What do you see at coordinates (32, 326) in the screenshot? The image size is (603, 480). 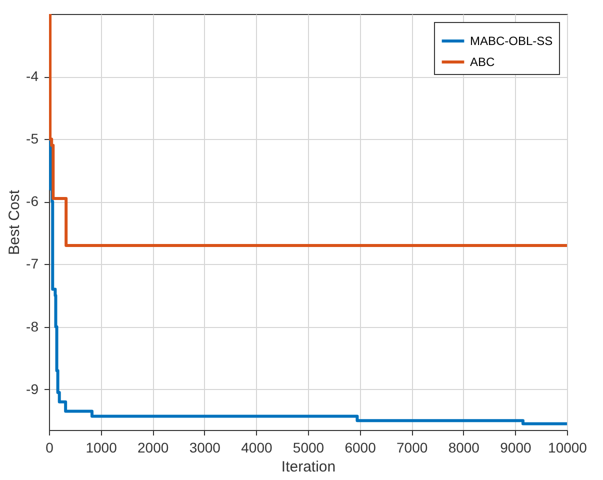 I see `y-tick-label: -8` at bounding box center [32, 326].